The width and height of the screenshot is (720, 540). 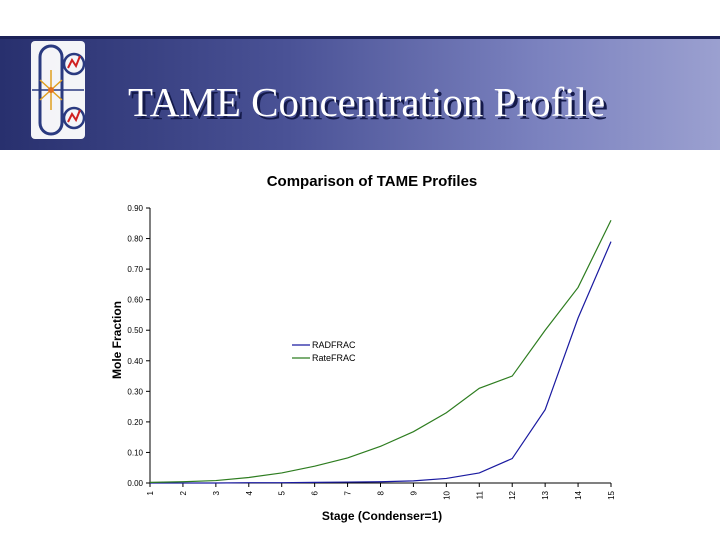 What do you see at coordinates (117, 340) in the screenshot?
I see `y-axis-label: Mole Fraction` at bounding box center [117, 340].